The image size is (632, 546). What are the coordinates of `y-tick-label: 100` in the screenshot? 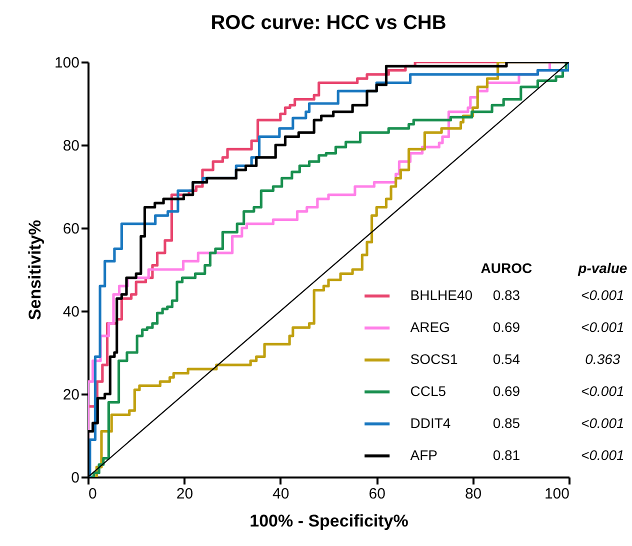 It's located at (67, 63).